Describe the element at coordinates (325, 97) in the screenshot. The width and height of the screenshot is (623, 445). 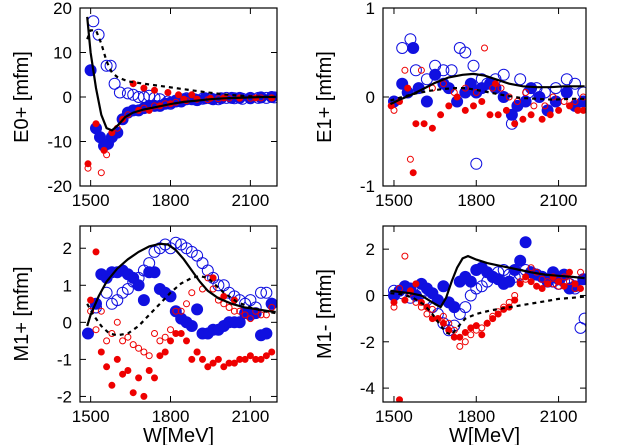
I see `y-axis-label: E1+ [mfm]` at that location.